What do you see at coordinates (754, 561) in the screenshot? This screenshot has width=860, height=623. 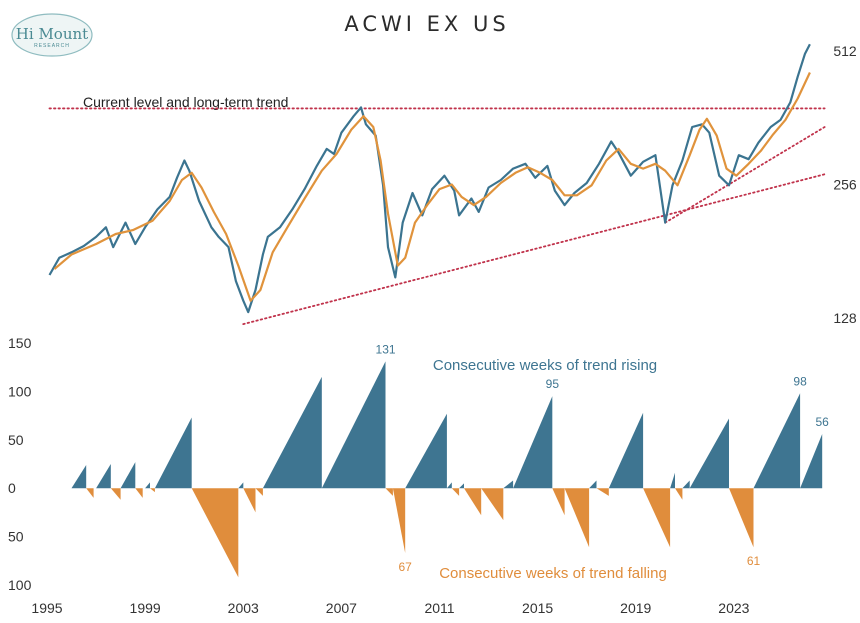 I see `value-label: 61` at bounding box center [754, 561].